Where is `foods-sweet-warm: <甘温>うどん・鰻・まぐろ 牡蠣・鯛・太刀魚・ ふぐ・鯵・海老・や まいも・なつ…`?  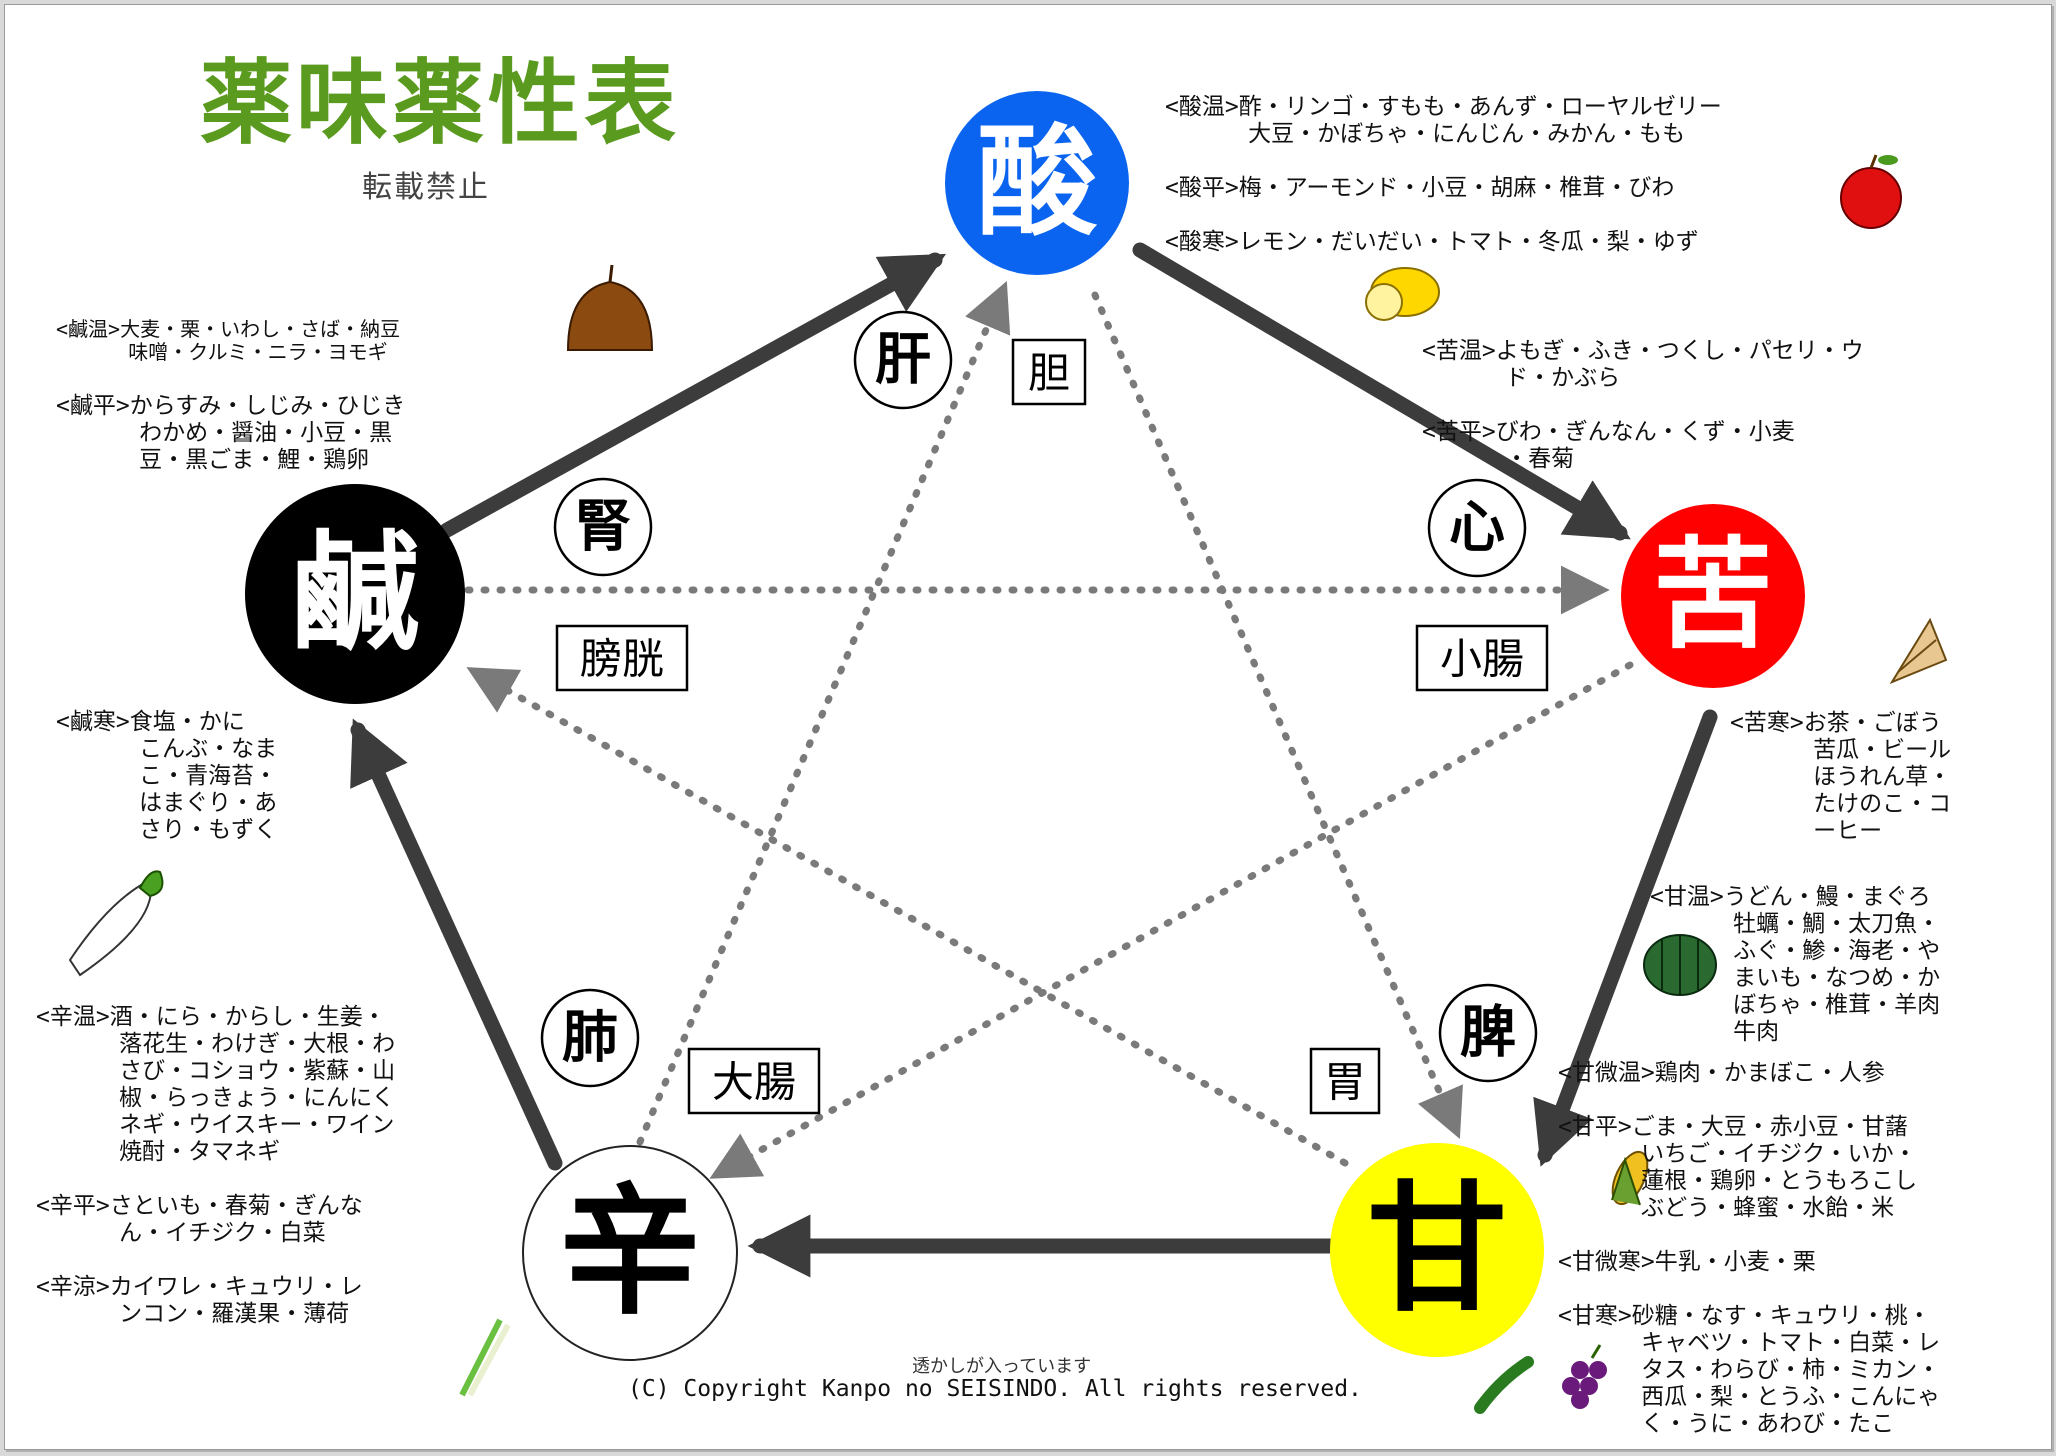 foods-sweet-warm: <甘温>うどん・鰻・まぐろ 牡蠣・鯛・太刀魚・ ふぐ・鯵・海老・や まいも・なつ… is located at coordinates (1795, 964).